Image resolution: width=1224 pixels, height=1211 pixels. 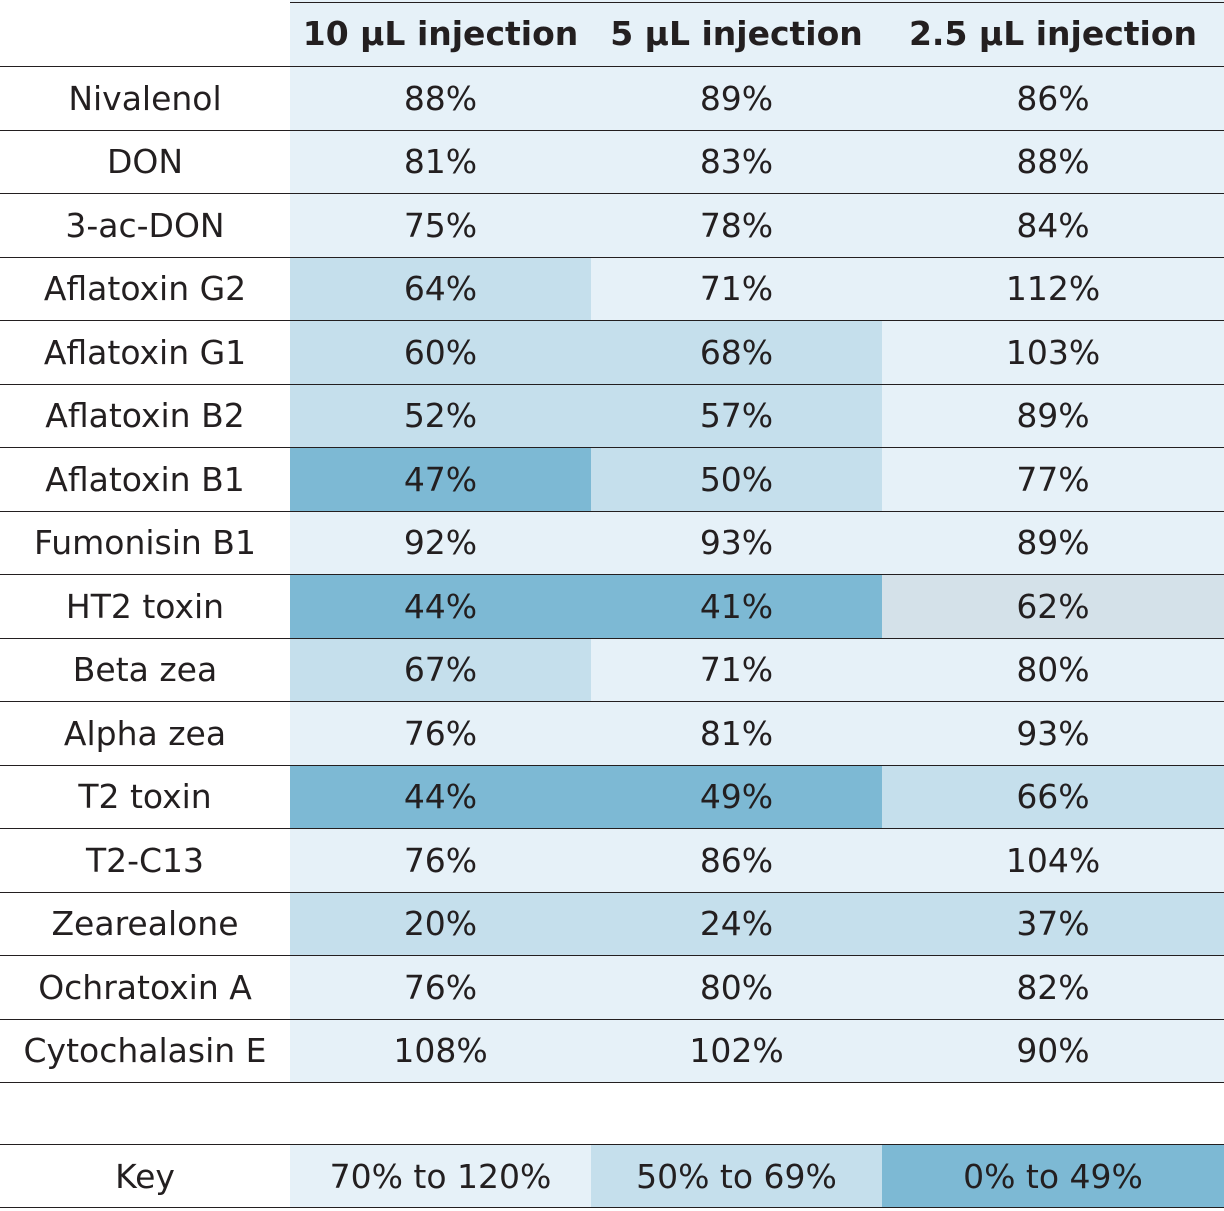 I want to click on row-label: Aflatoxin G2, so click(x=145, y=288).